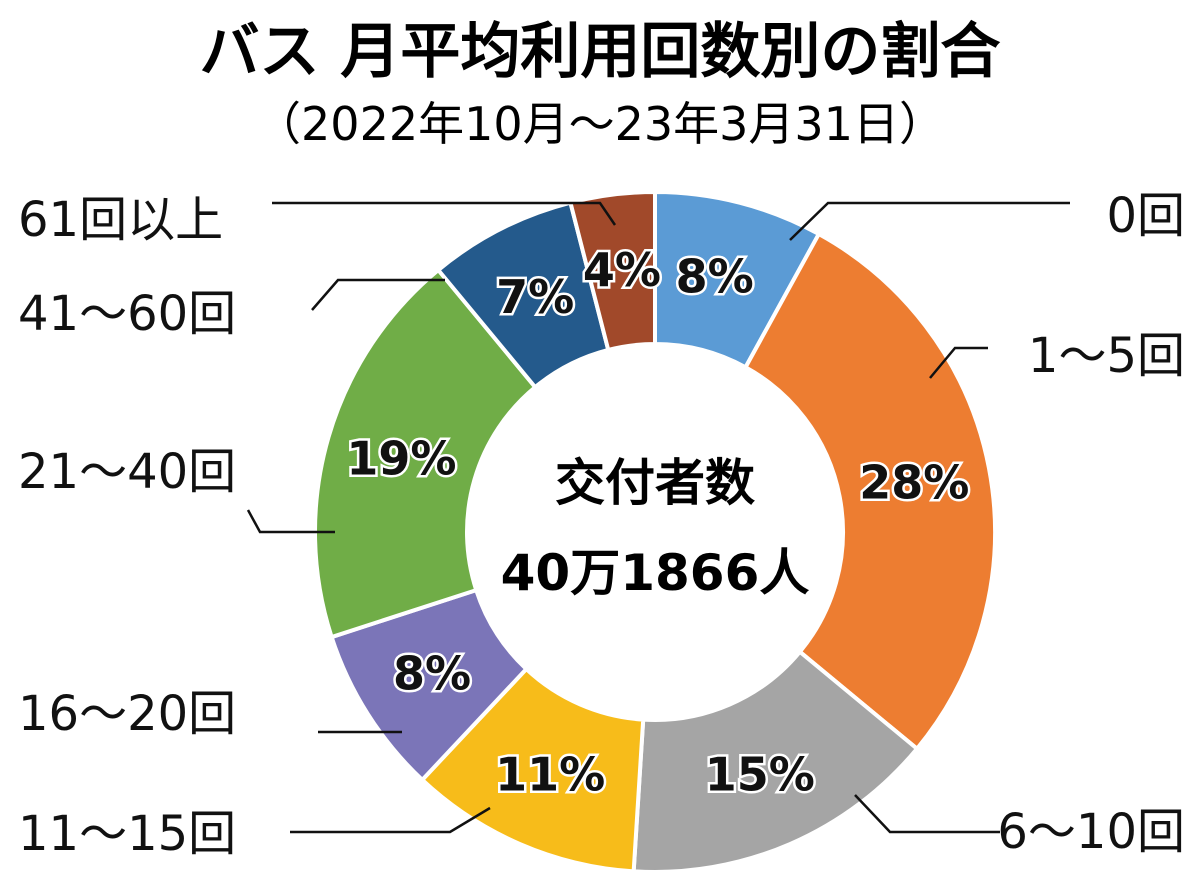  I want to click on percent-label-4: 8%, so click(432, 673).